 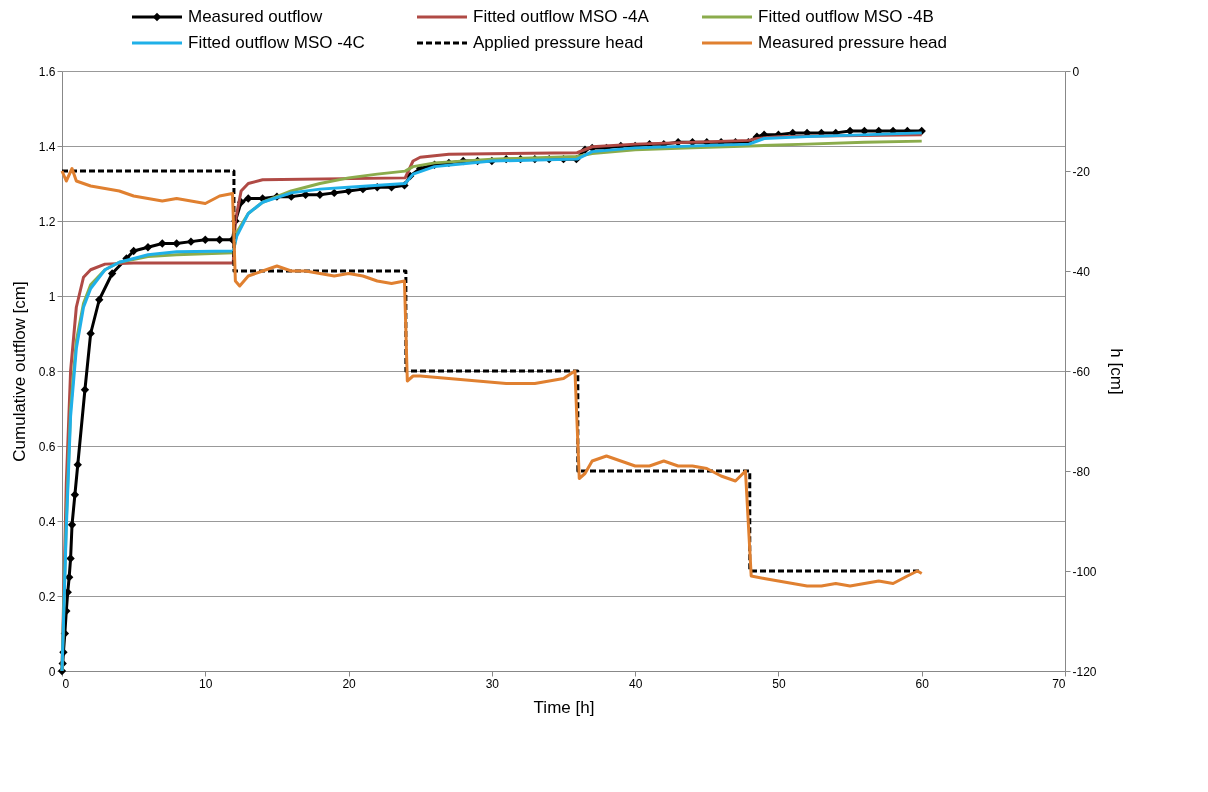 What do you see at coordinates (1076, 71) in the screenshot?
I see `y2-tick-label: 0` at bounding box center [1076, 71].